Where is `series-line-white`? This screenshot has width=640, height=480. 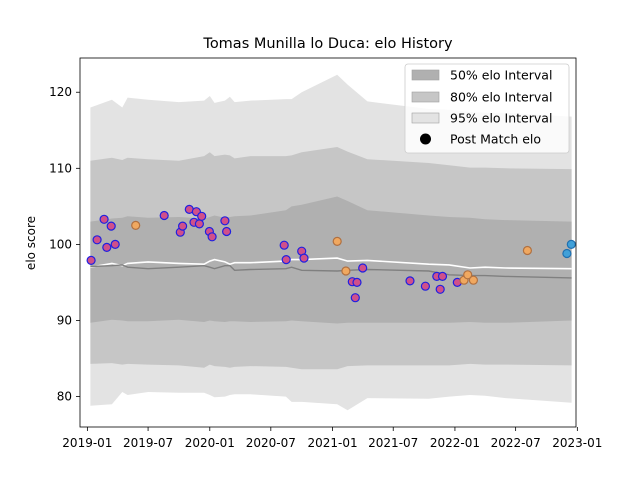 series-line-white is located at coordinates (331, 263).